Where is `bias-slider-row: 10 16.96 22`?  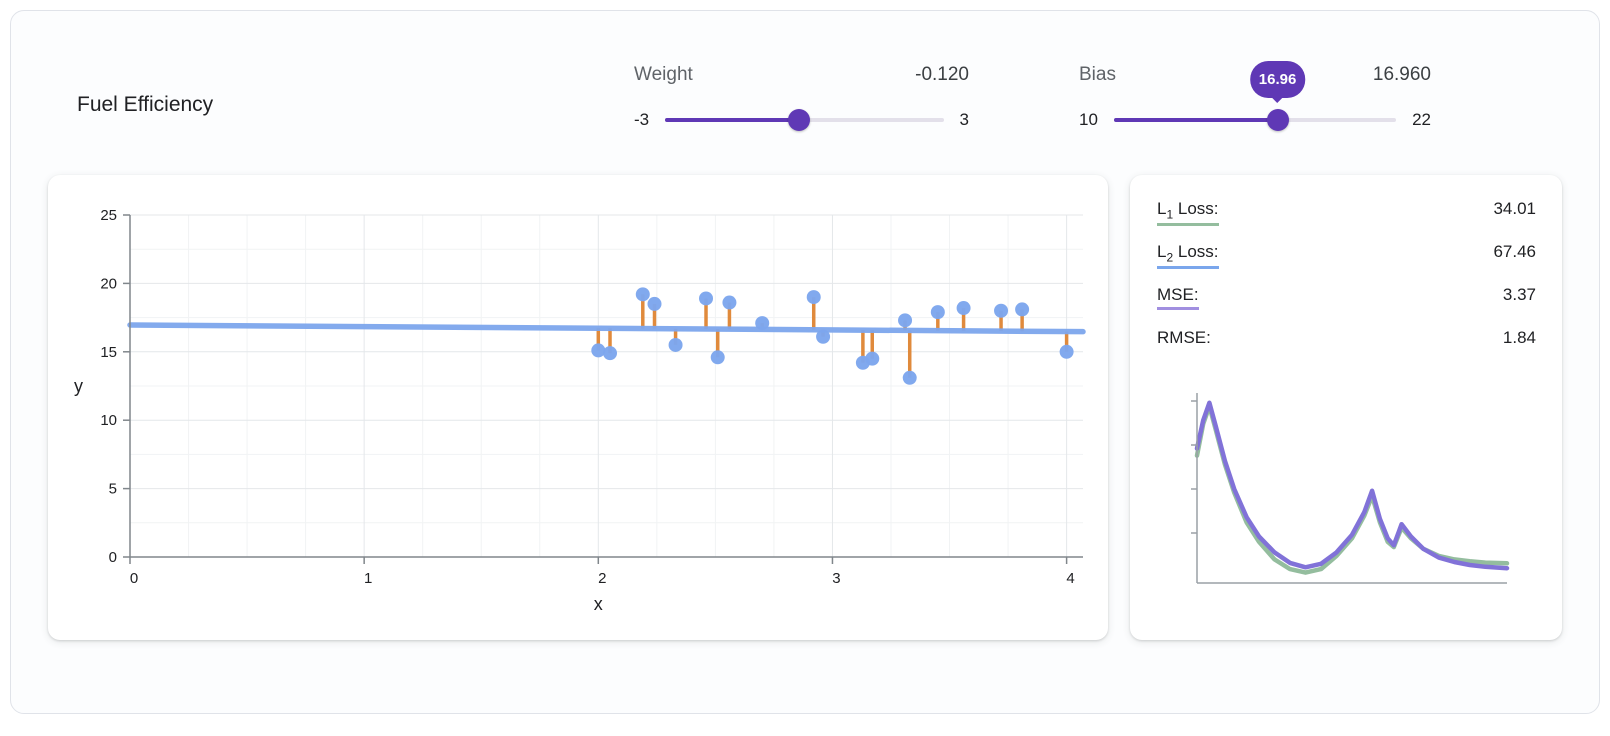 bias-slider-row: 10 16.96 22 is located at coordinates (1255, 96).